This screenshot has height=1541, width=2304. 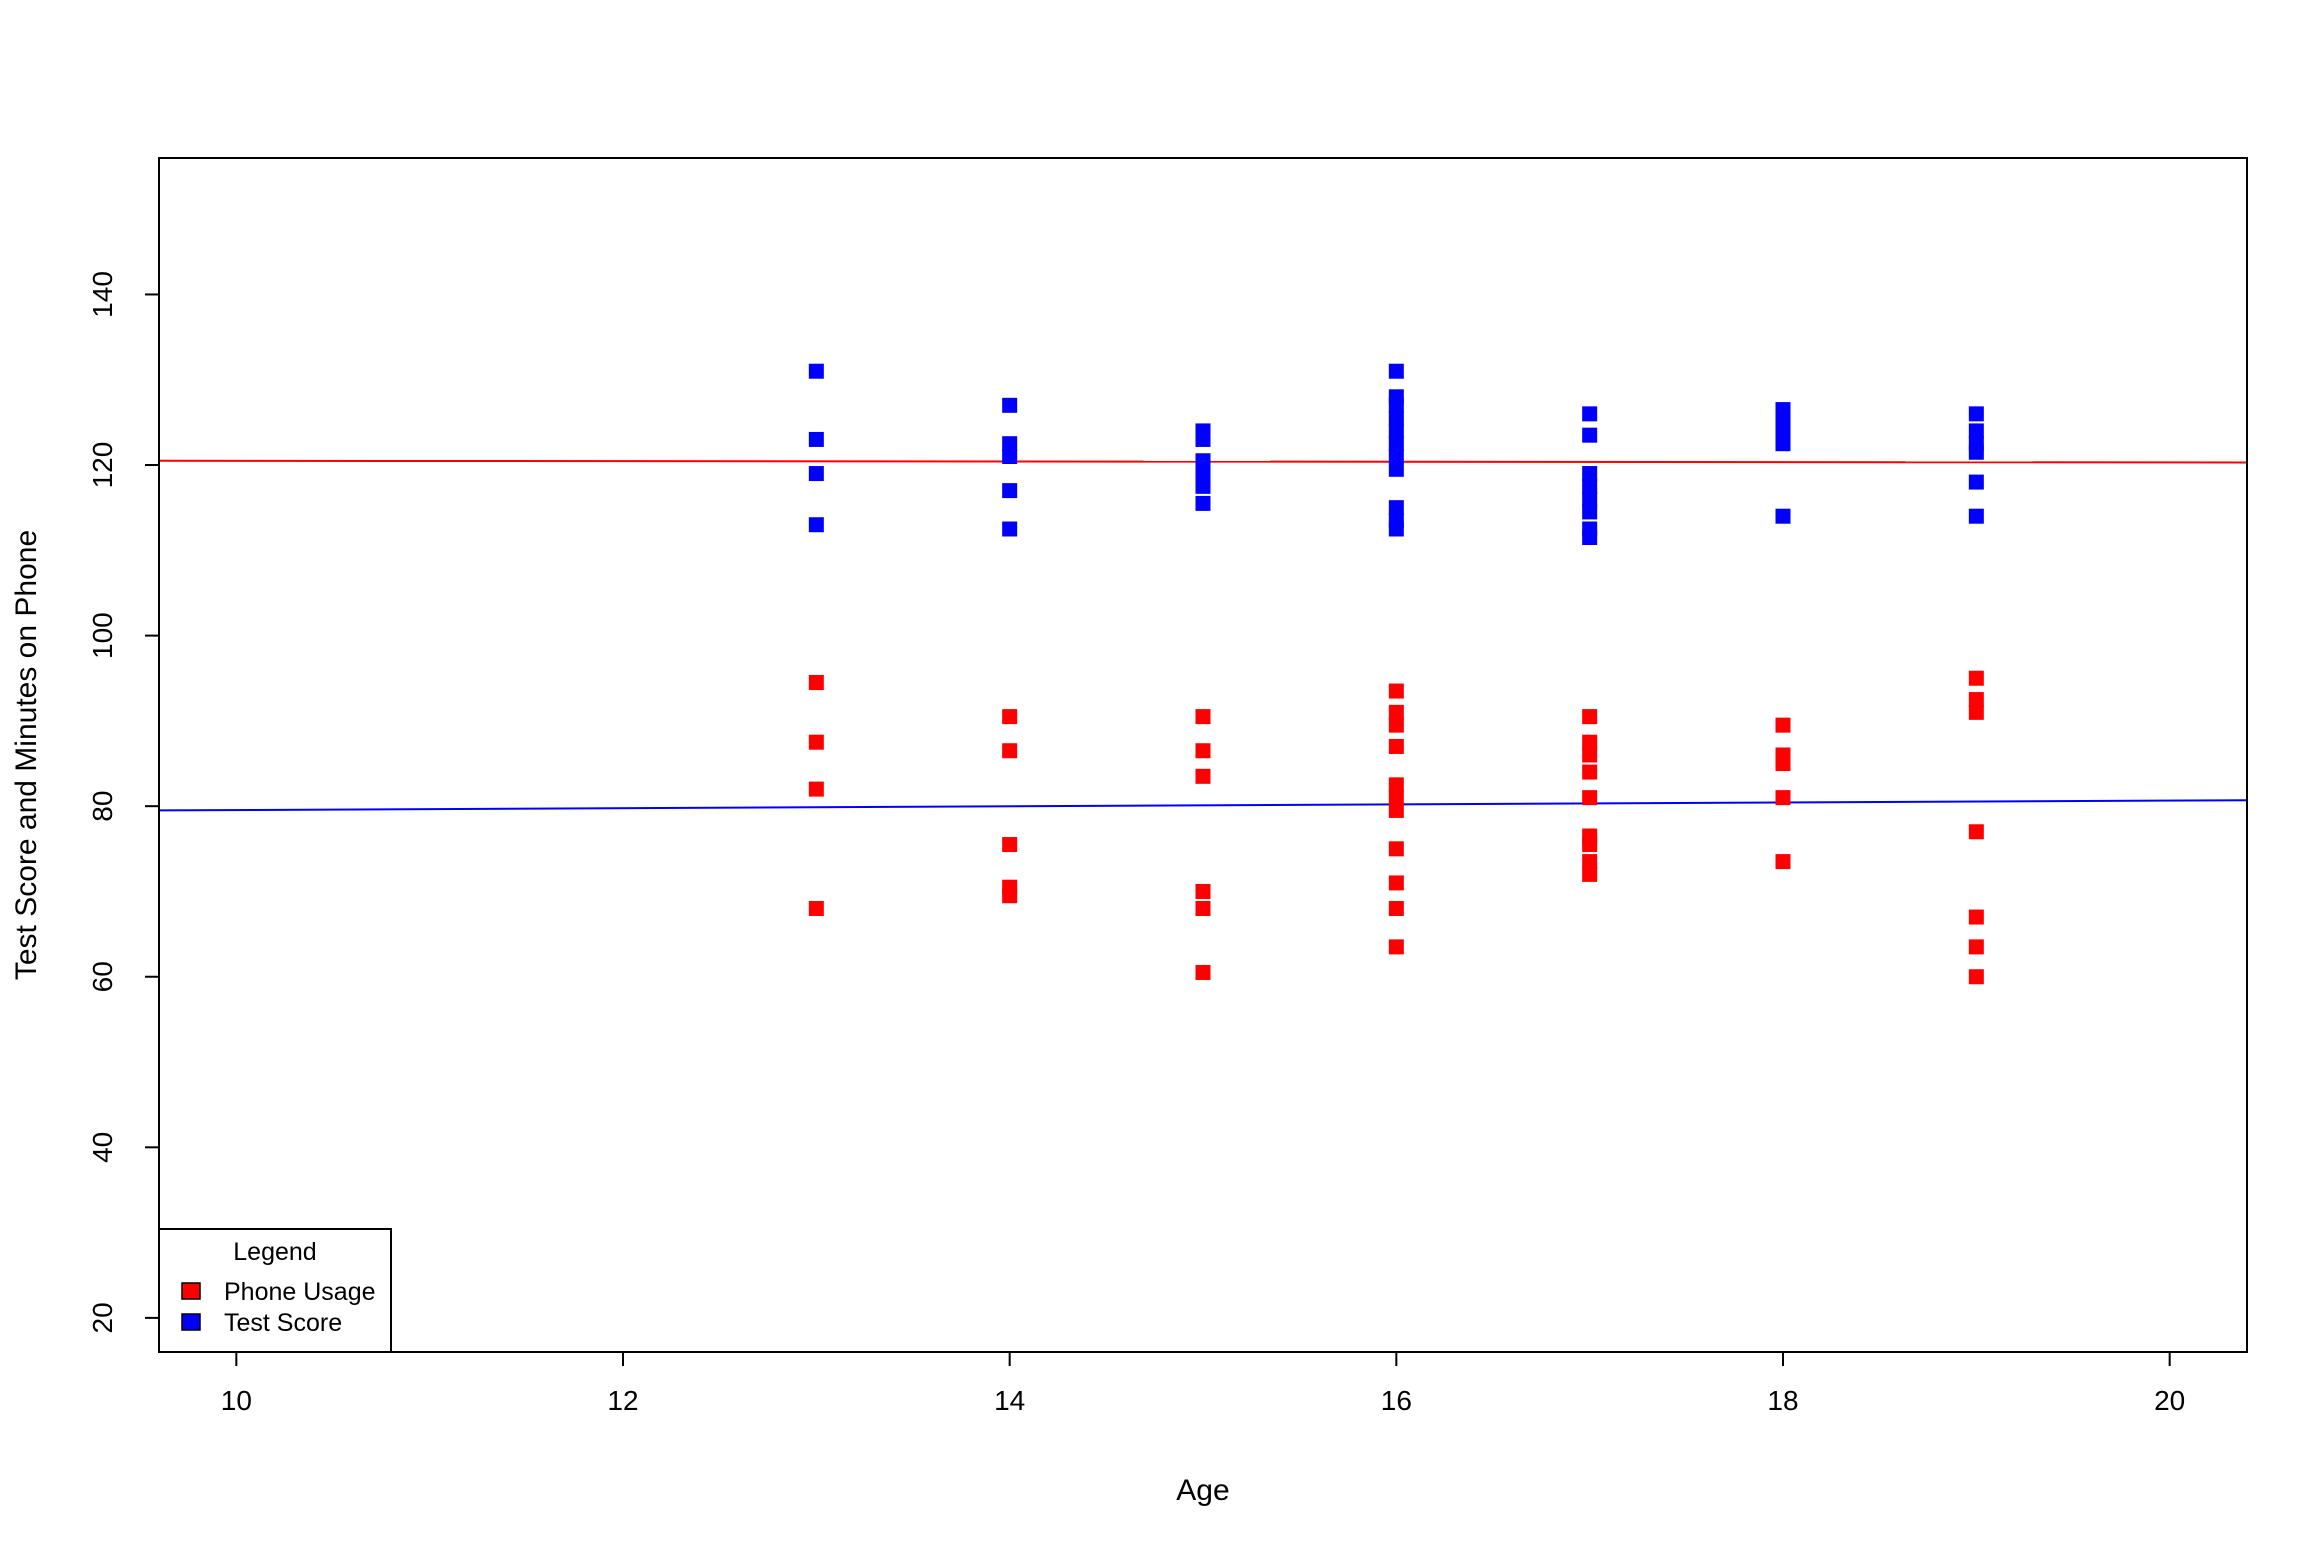 What do you see at coordinates (622, 1400) in the screenshot?
I see `x-tick-label: 12` at bounding box center [622, 1400].